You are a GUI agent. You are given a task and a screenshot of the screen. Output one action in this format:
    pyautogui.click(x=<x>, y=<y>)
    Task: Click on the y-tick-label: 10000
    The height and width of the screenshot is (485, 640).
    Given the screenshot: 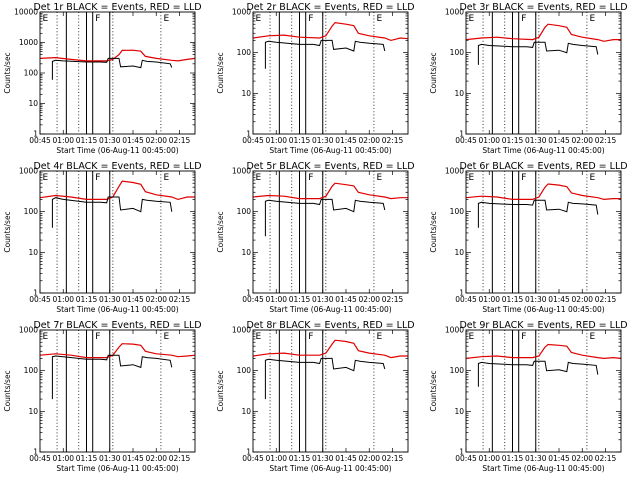 What is the action you would take?
    pyautogui.click(x=26, y=12)
    